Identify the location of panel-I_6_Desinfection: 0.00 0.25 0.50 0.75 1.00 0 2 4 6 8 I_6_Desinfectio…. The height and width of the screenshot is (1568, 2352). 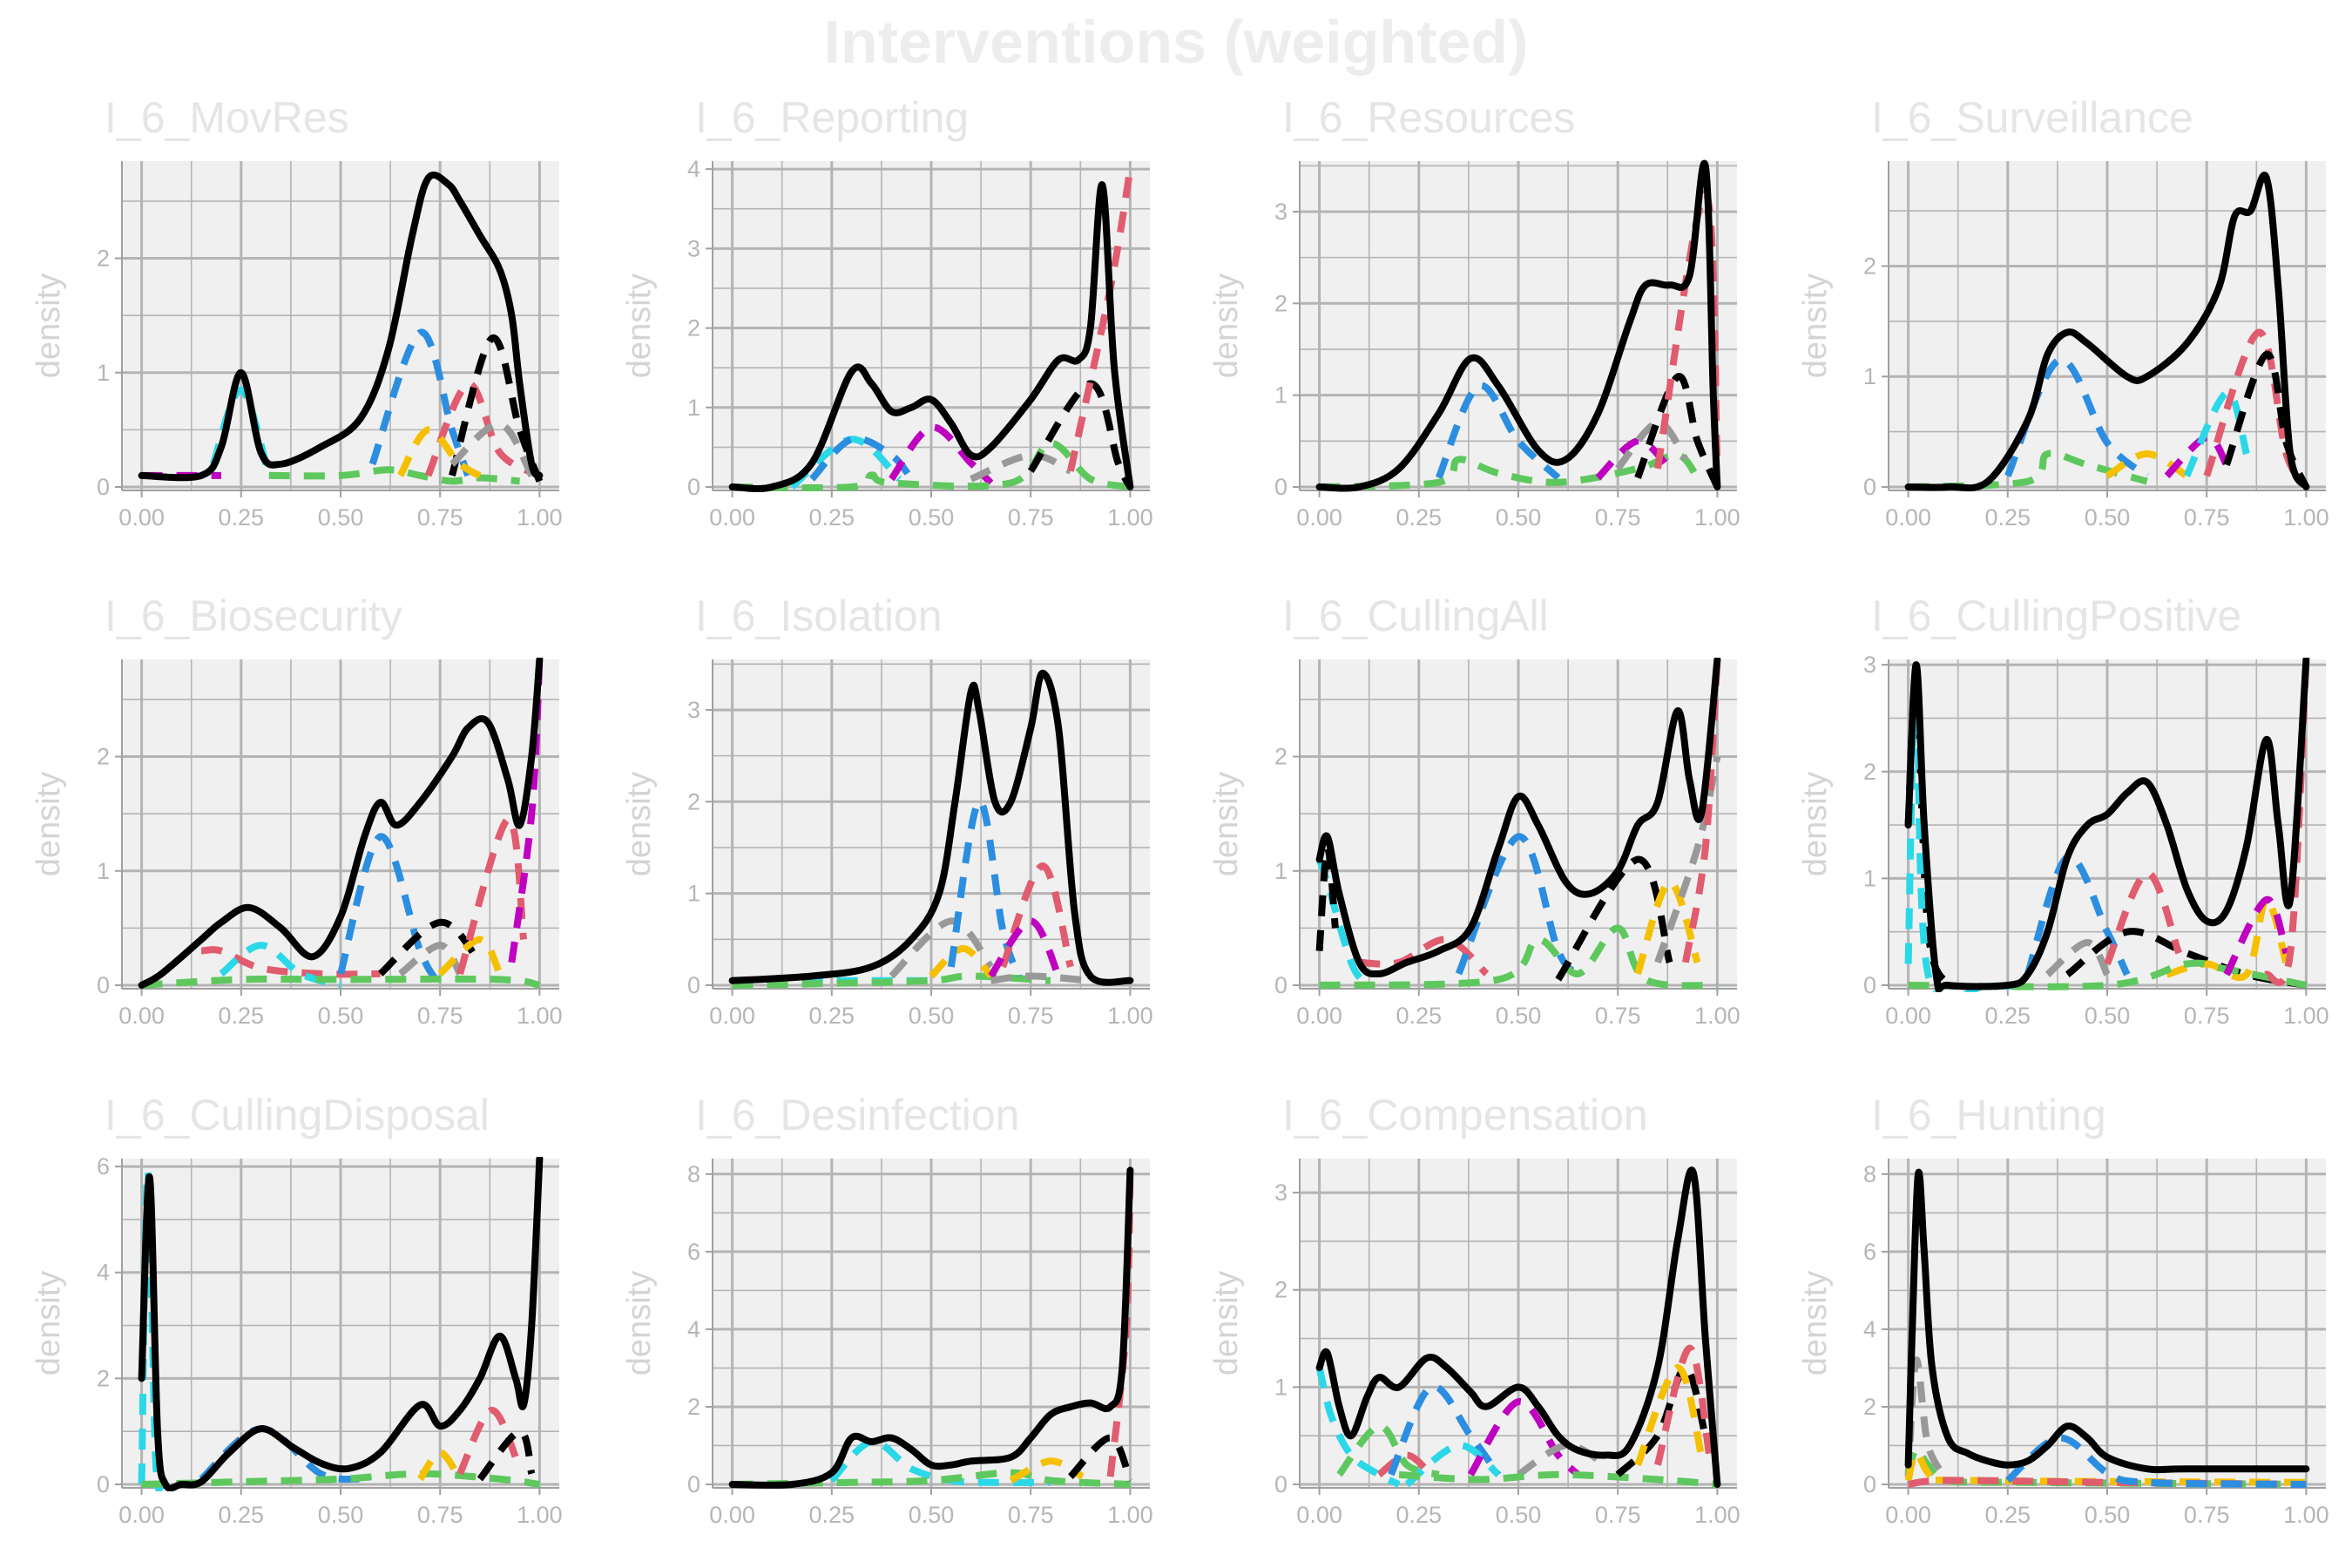
(887, 1310).